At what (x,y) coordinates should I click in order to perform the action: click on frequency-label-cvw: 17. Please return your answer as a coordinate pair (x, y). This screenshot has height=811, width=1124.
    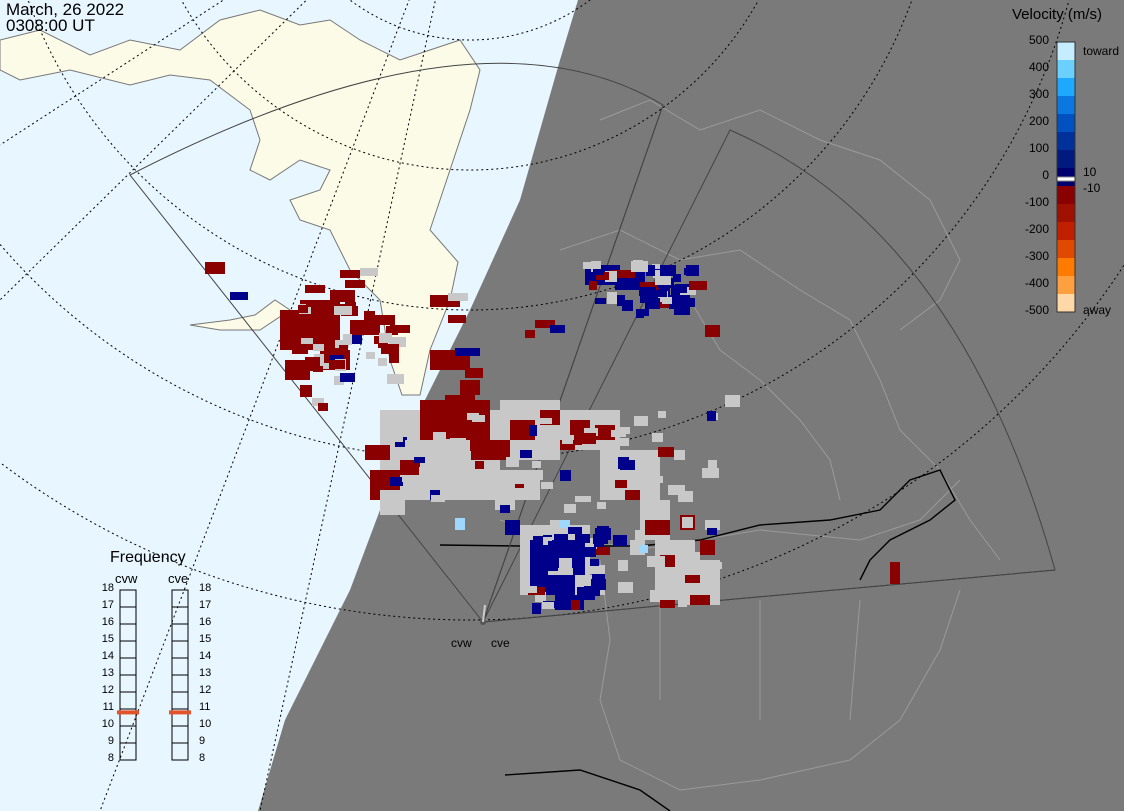
    Looking at the image, I should click on (107, 605).